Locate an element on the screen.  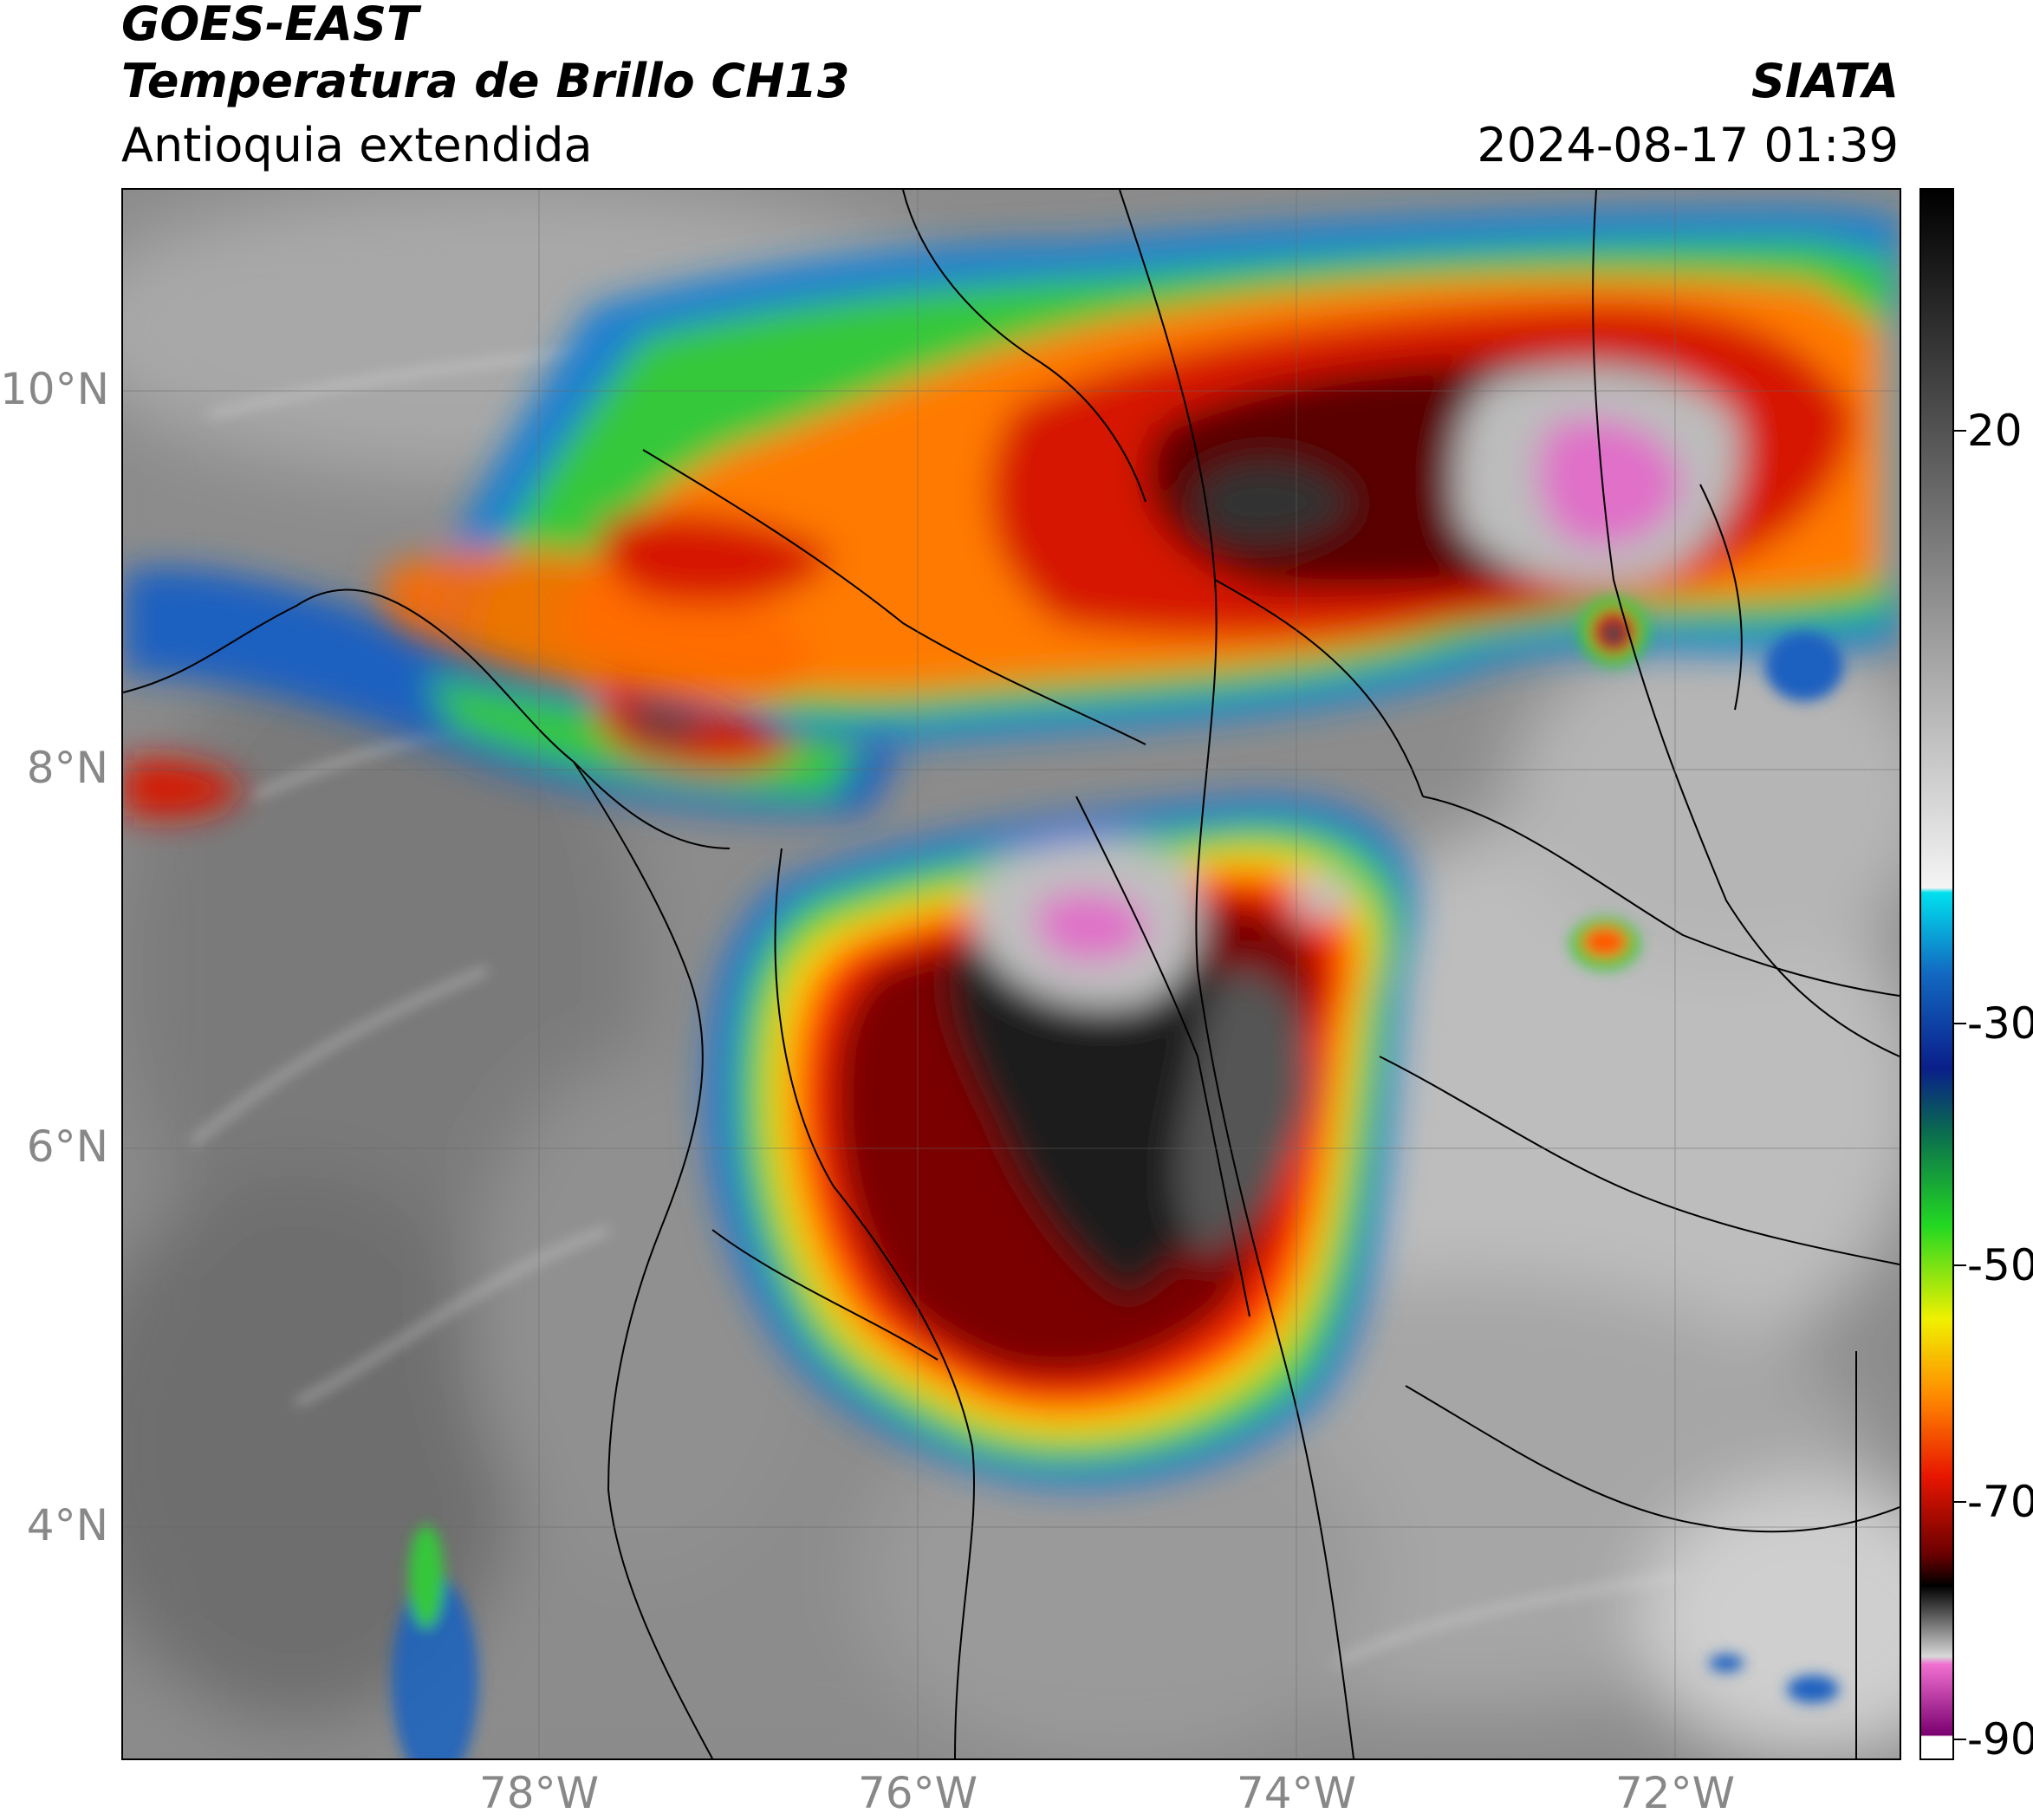
title-product: Temperatura de Brillo CH13 is located at coordinates (485, 81).